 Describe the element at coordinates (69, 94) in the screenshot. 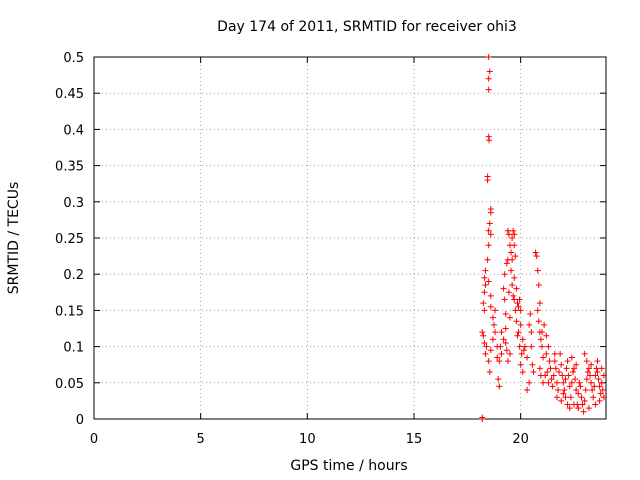

I see `y-tick-label: 0.45` at that location.